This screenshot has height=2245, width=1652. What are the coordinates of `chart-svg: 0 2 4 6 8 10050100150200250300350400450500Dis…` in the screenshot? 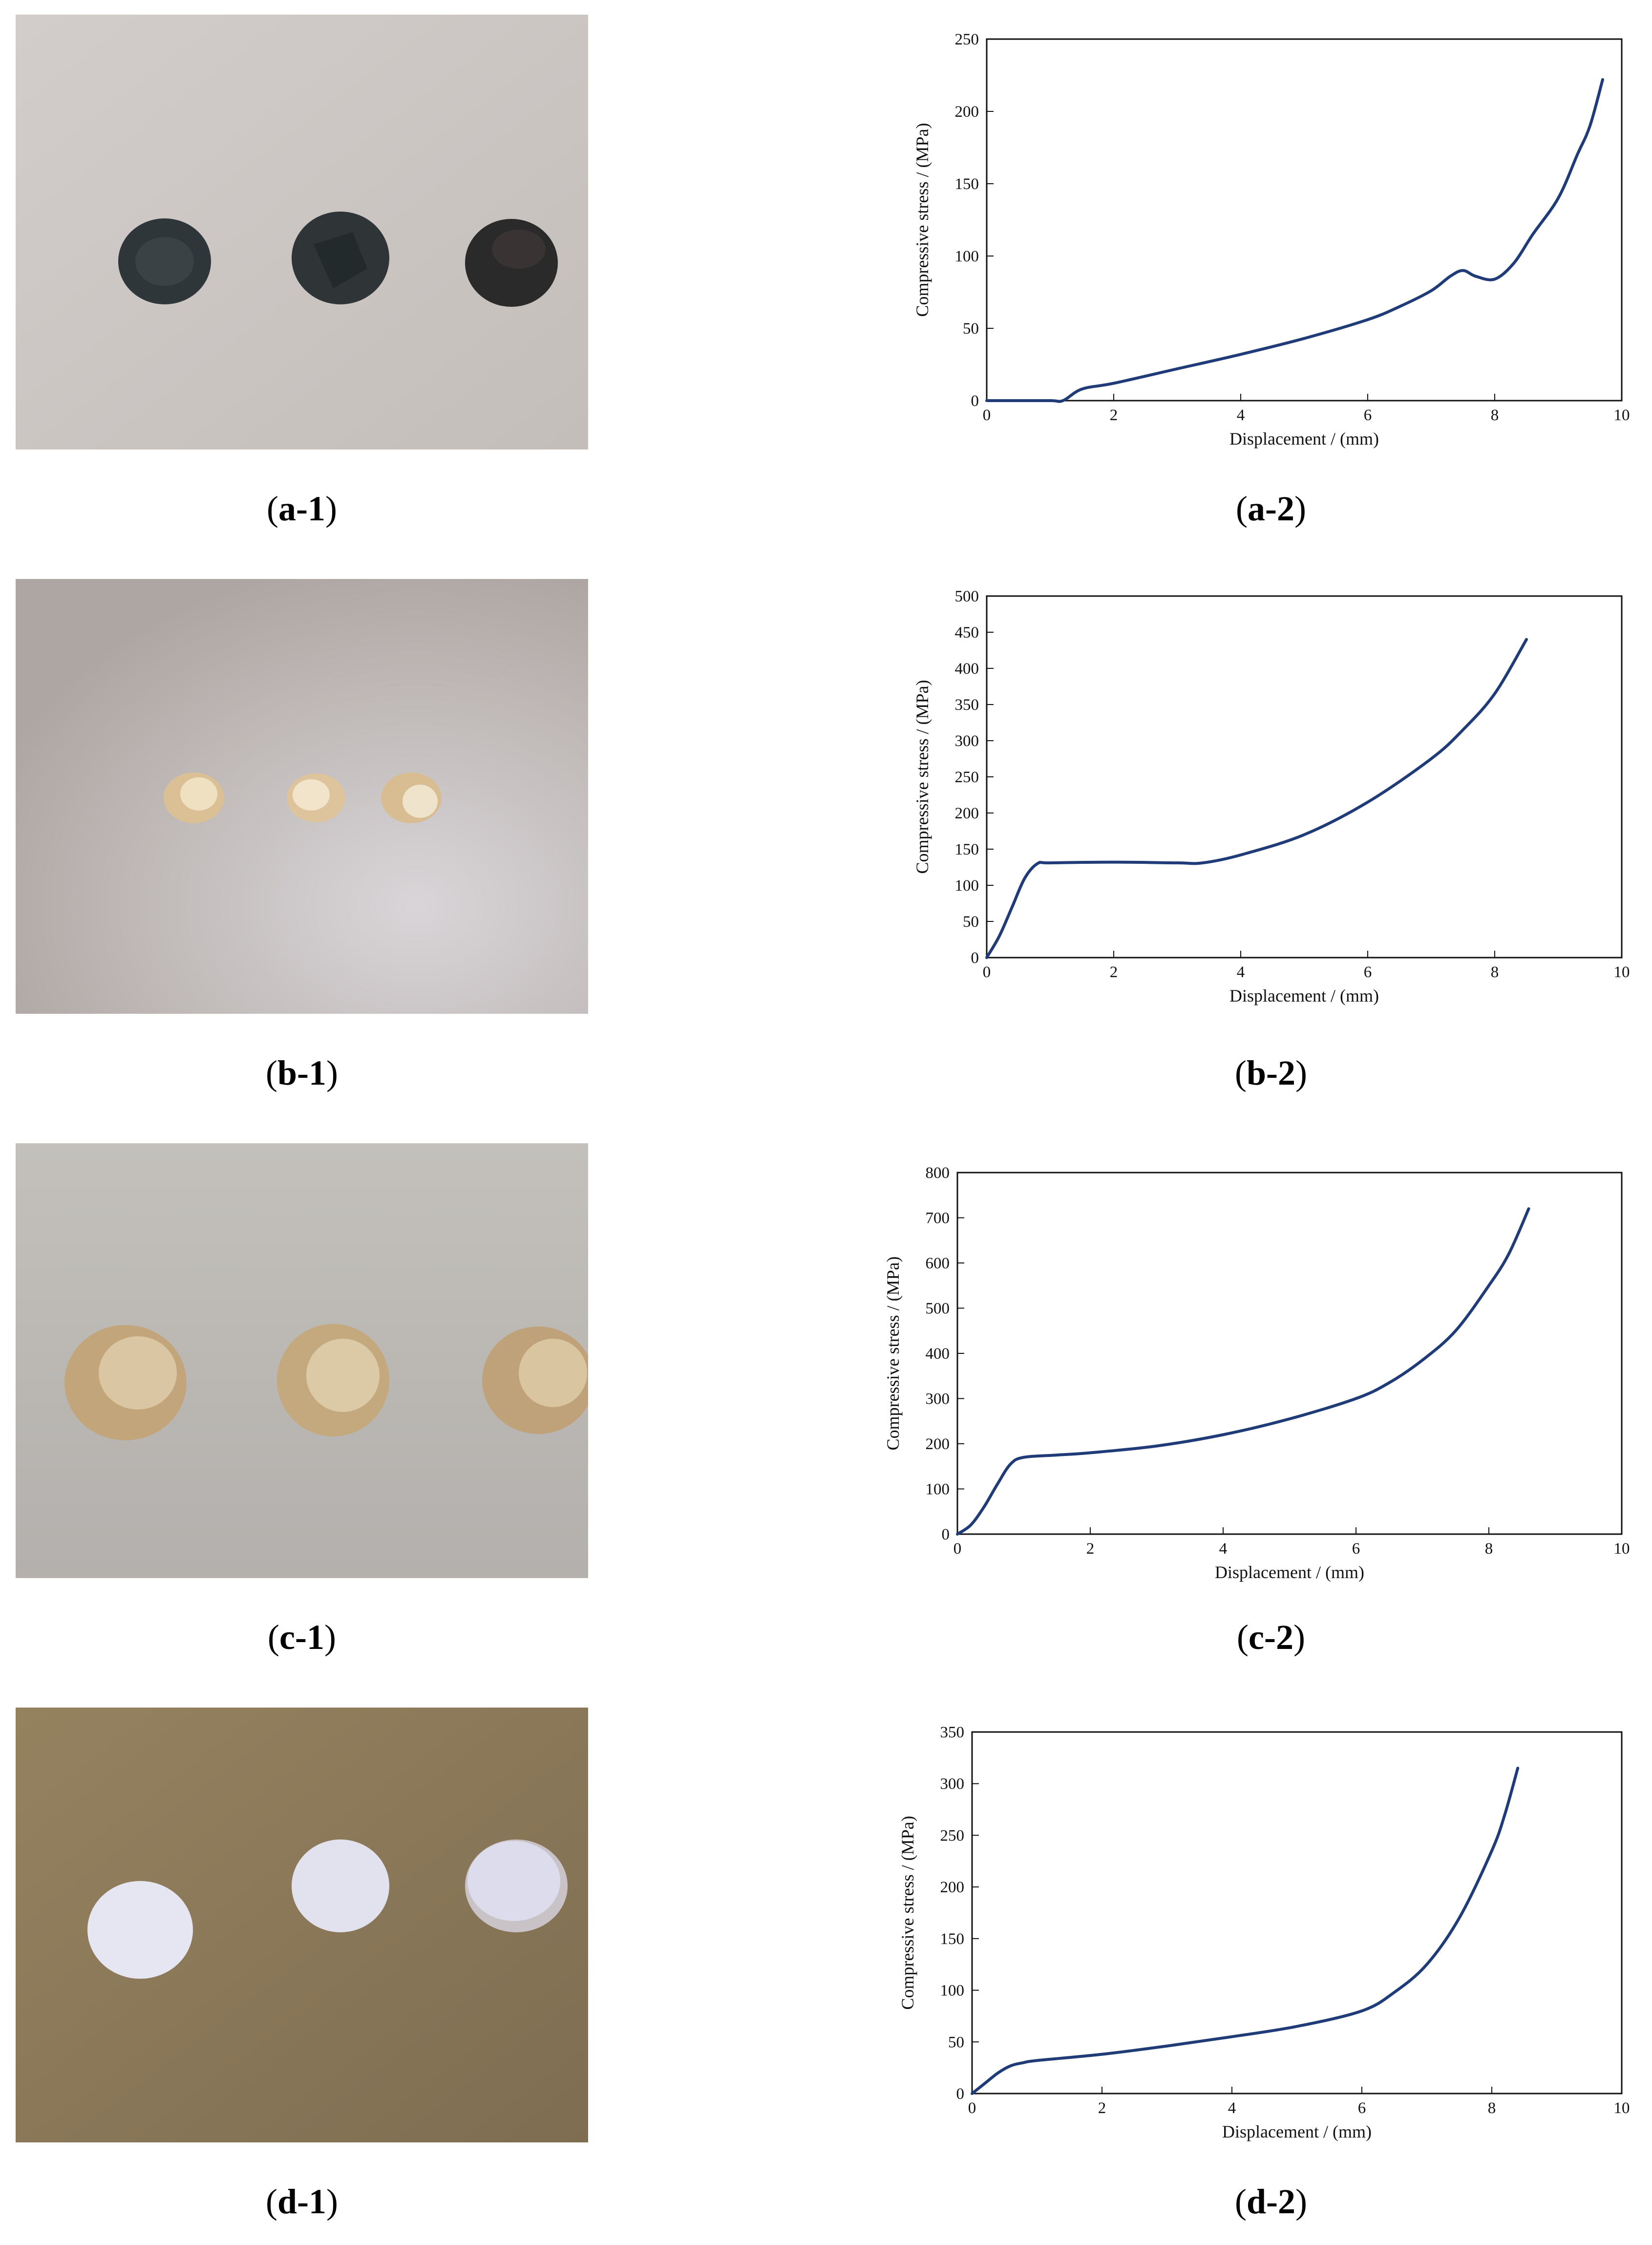 It's located at (1271, 796).